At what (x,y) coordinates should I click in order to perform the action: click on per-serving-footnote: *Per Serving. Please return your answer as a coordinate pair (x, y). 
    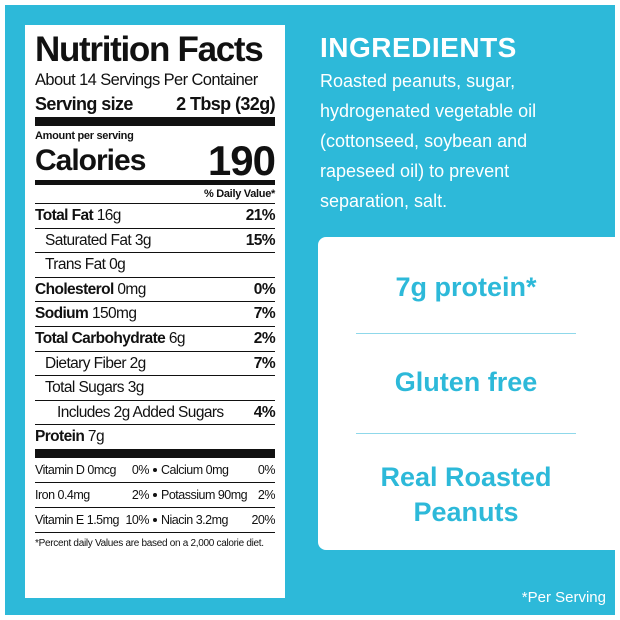
    Looking at the image, I should click on (563, 597).